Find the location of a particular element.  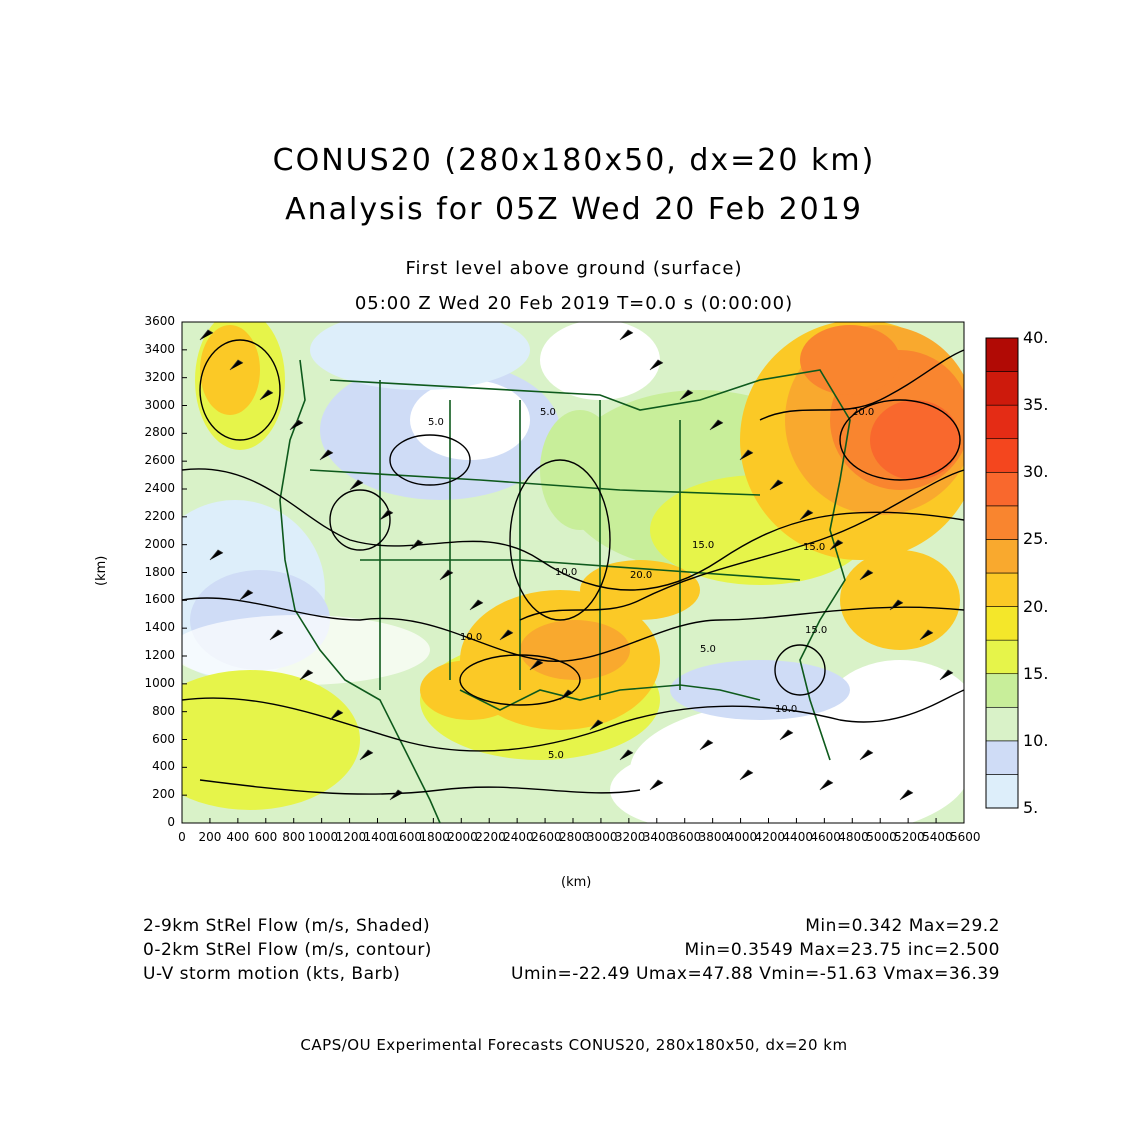

colorbar-label: 20. is located at coordinates (1036, 606).